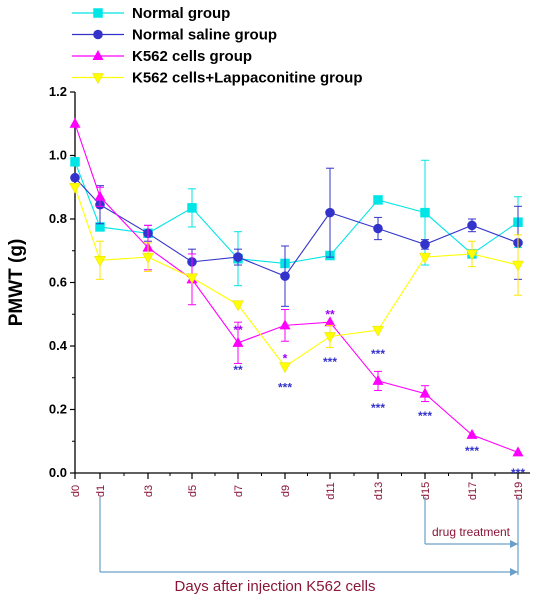  I want to click on y-tick-label: 1.2, so click(58, 91).